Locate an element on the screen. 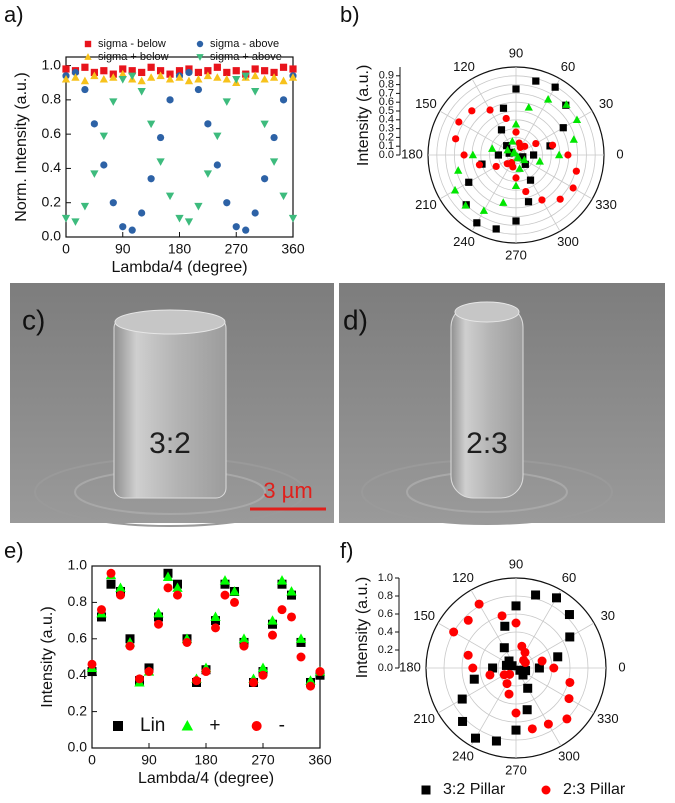  y-tick-label: 0.0 is located at coordinates (78, 747).